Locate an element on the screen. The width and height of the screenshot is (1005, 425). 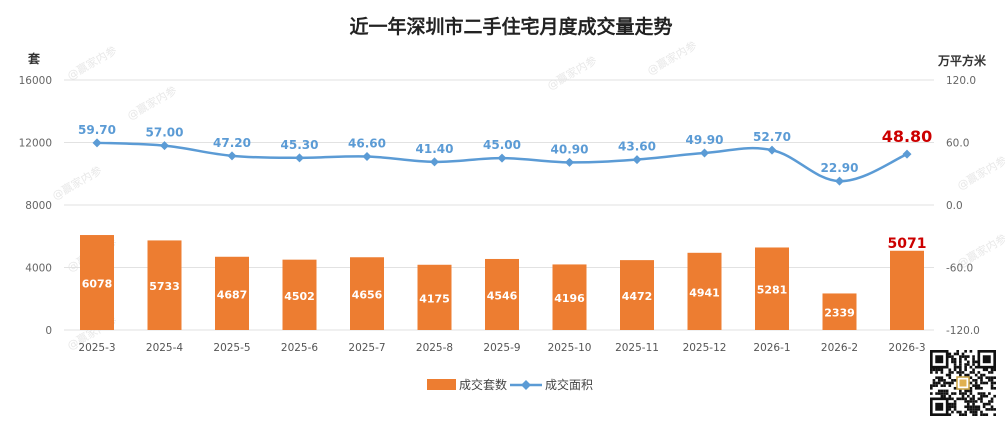
line-value-label: 49.90 is located at coordinates (705, 140).